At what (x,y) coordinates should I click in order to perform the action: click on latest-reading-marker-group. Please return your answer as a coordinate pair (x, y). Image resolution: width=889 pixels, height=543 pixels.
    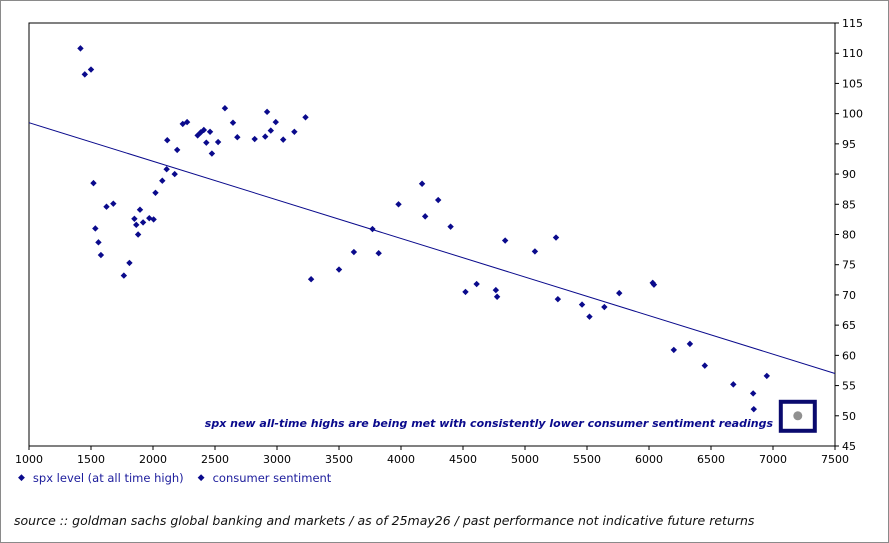
    Looking at the image, I should click on (797, 416).